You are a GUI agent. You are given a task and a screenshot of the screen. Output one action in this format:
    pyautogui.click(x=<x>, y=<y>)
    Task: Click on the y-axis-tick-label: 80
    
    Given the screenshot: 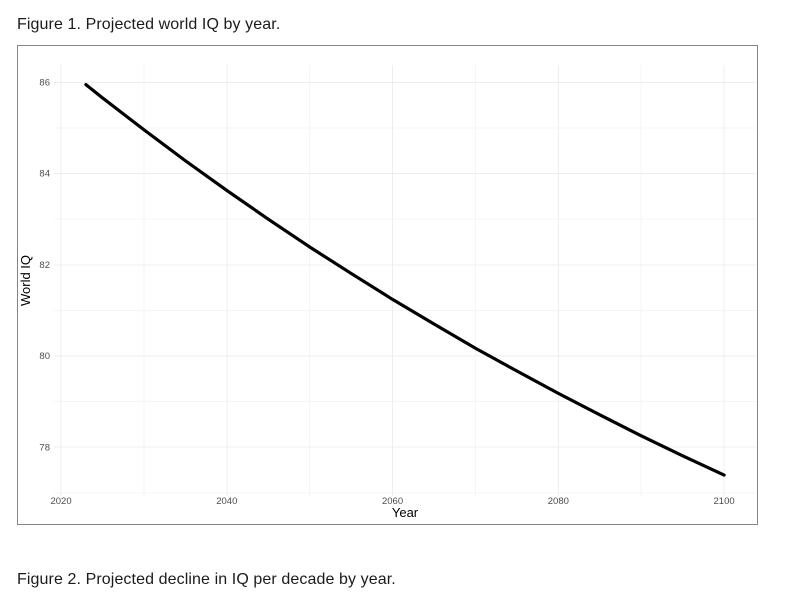 What is the action you would take?
    pyautogui.click(x=44, y=356)
    